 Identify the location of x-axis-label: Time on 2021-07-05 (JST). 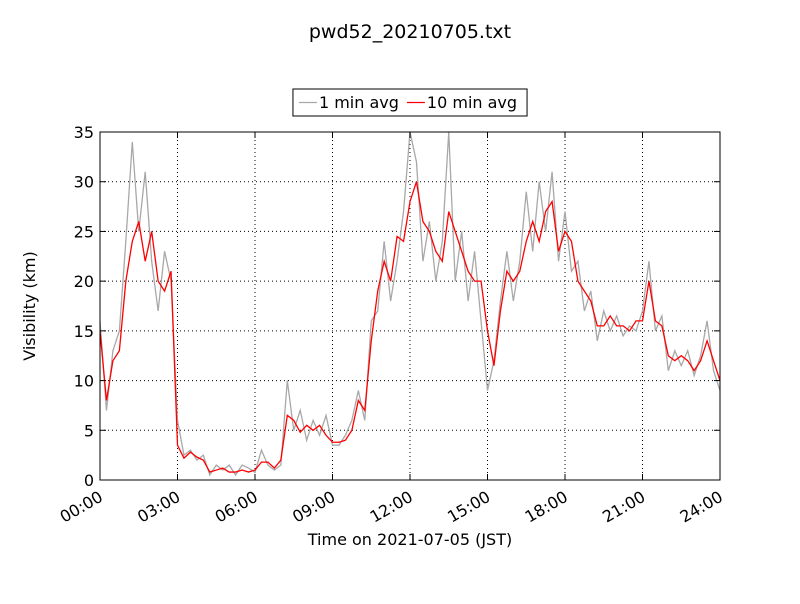
(409, 539).